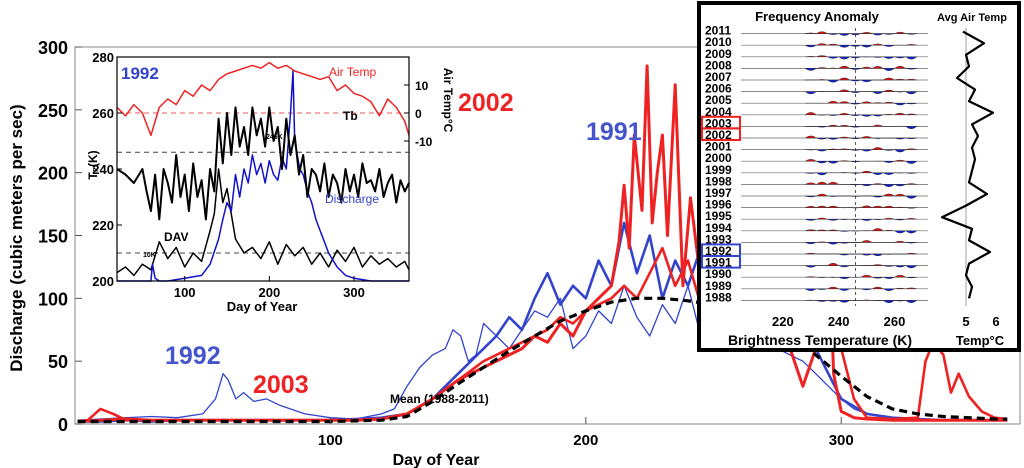 This screenshot has height=468, width=1024. I want to click on year-label: 2001, so click(718, 147).